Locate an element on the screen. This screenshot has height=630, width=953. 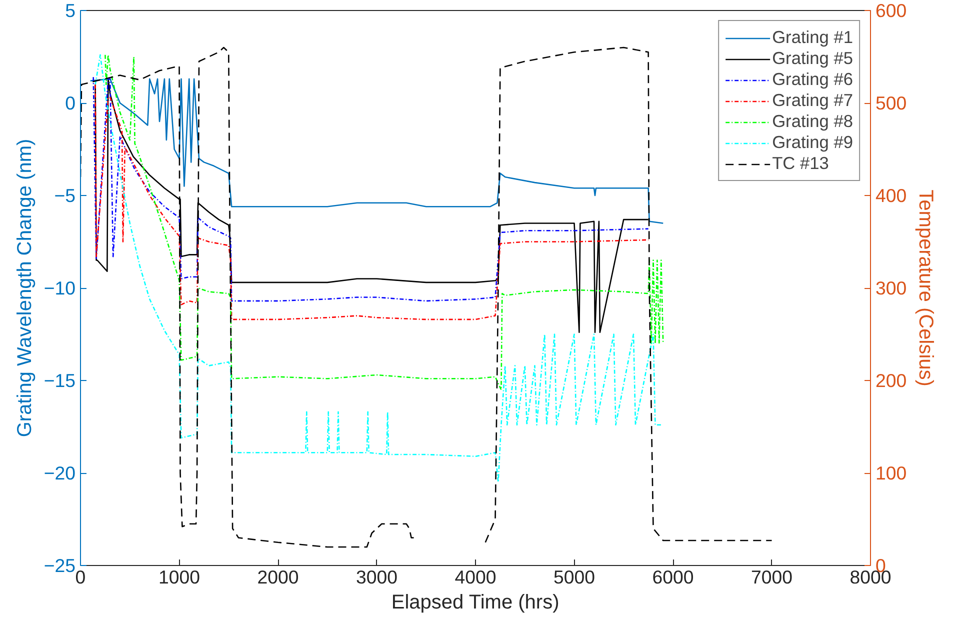
legend-label: Grating #6 is located at coordinates (812, 79).